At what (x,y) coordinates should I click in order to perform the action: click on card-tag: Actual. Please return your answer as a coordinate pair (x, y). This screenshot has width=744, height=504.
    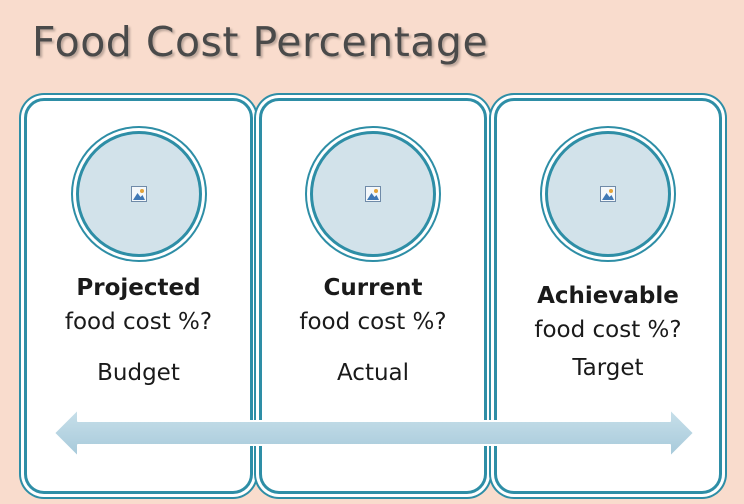
    Looking at the image, I should click on (373, 373).